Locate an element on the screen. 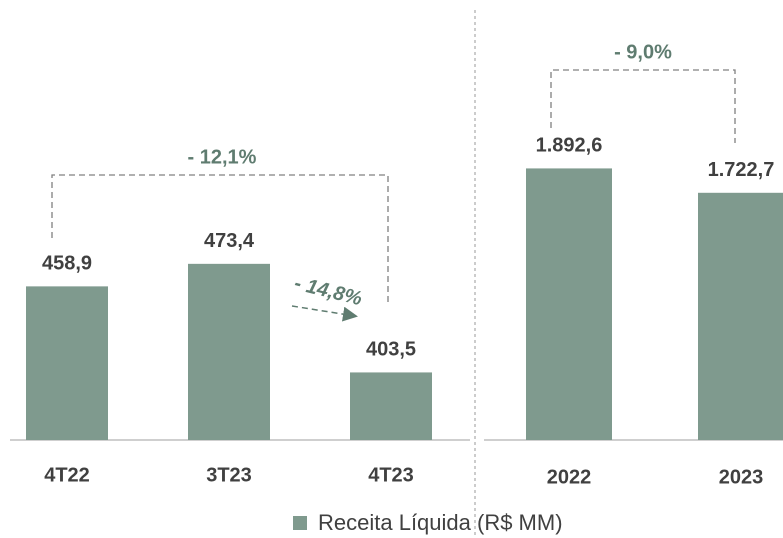  x-tick-label: 4T22 is located at coordinates (67, 475).